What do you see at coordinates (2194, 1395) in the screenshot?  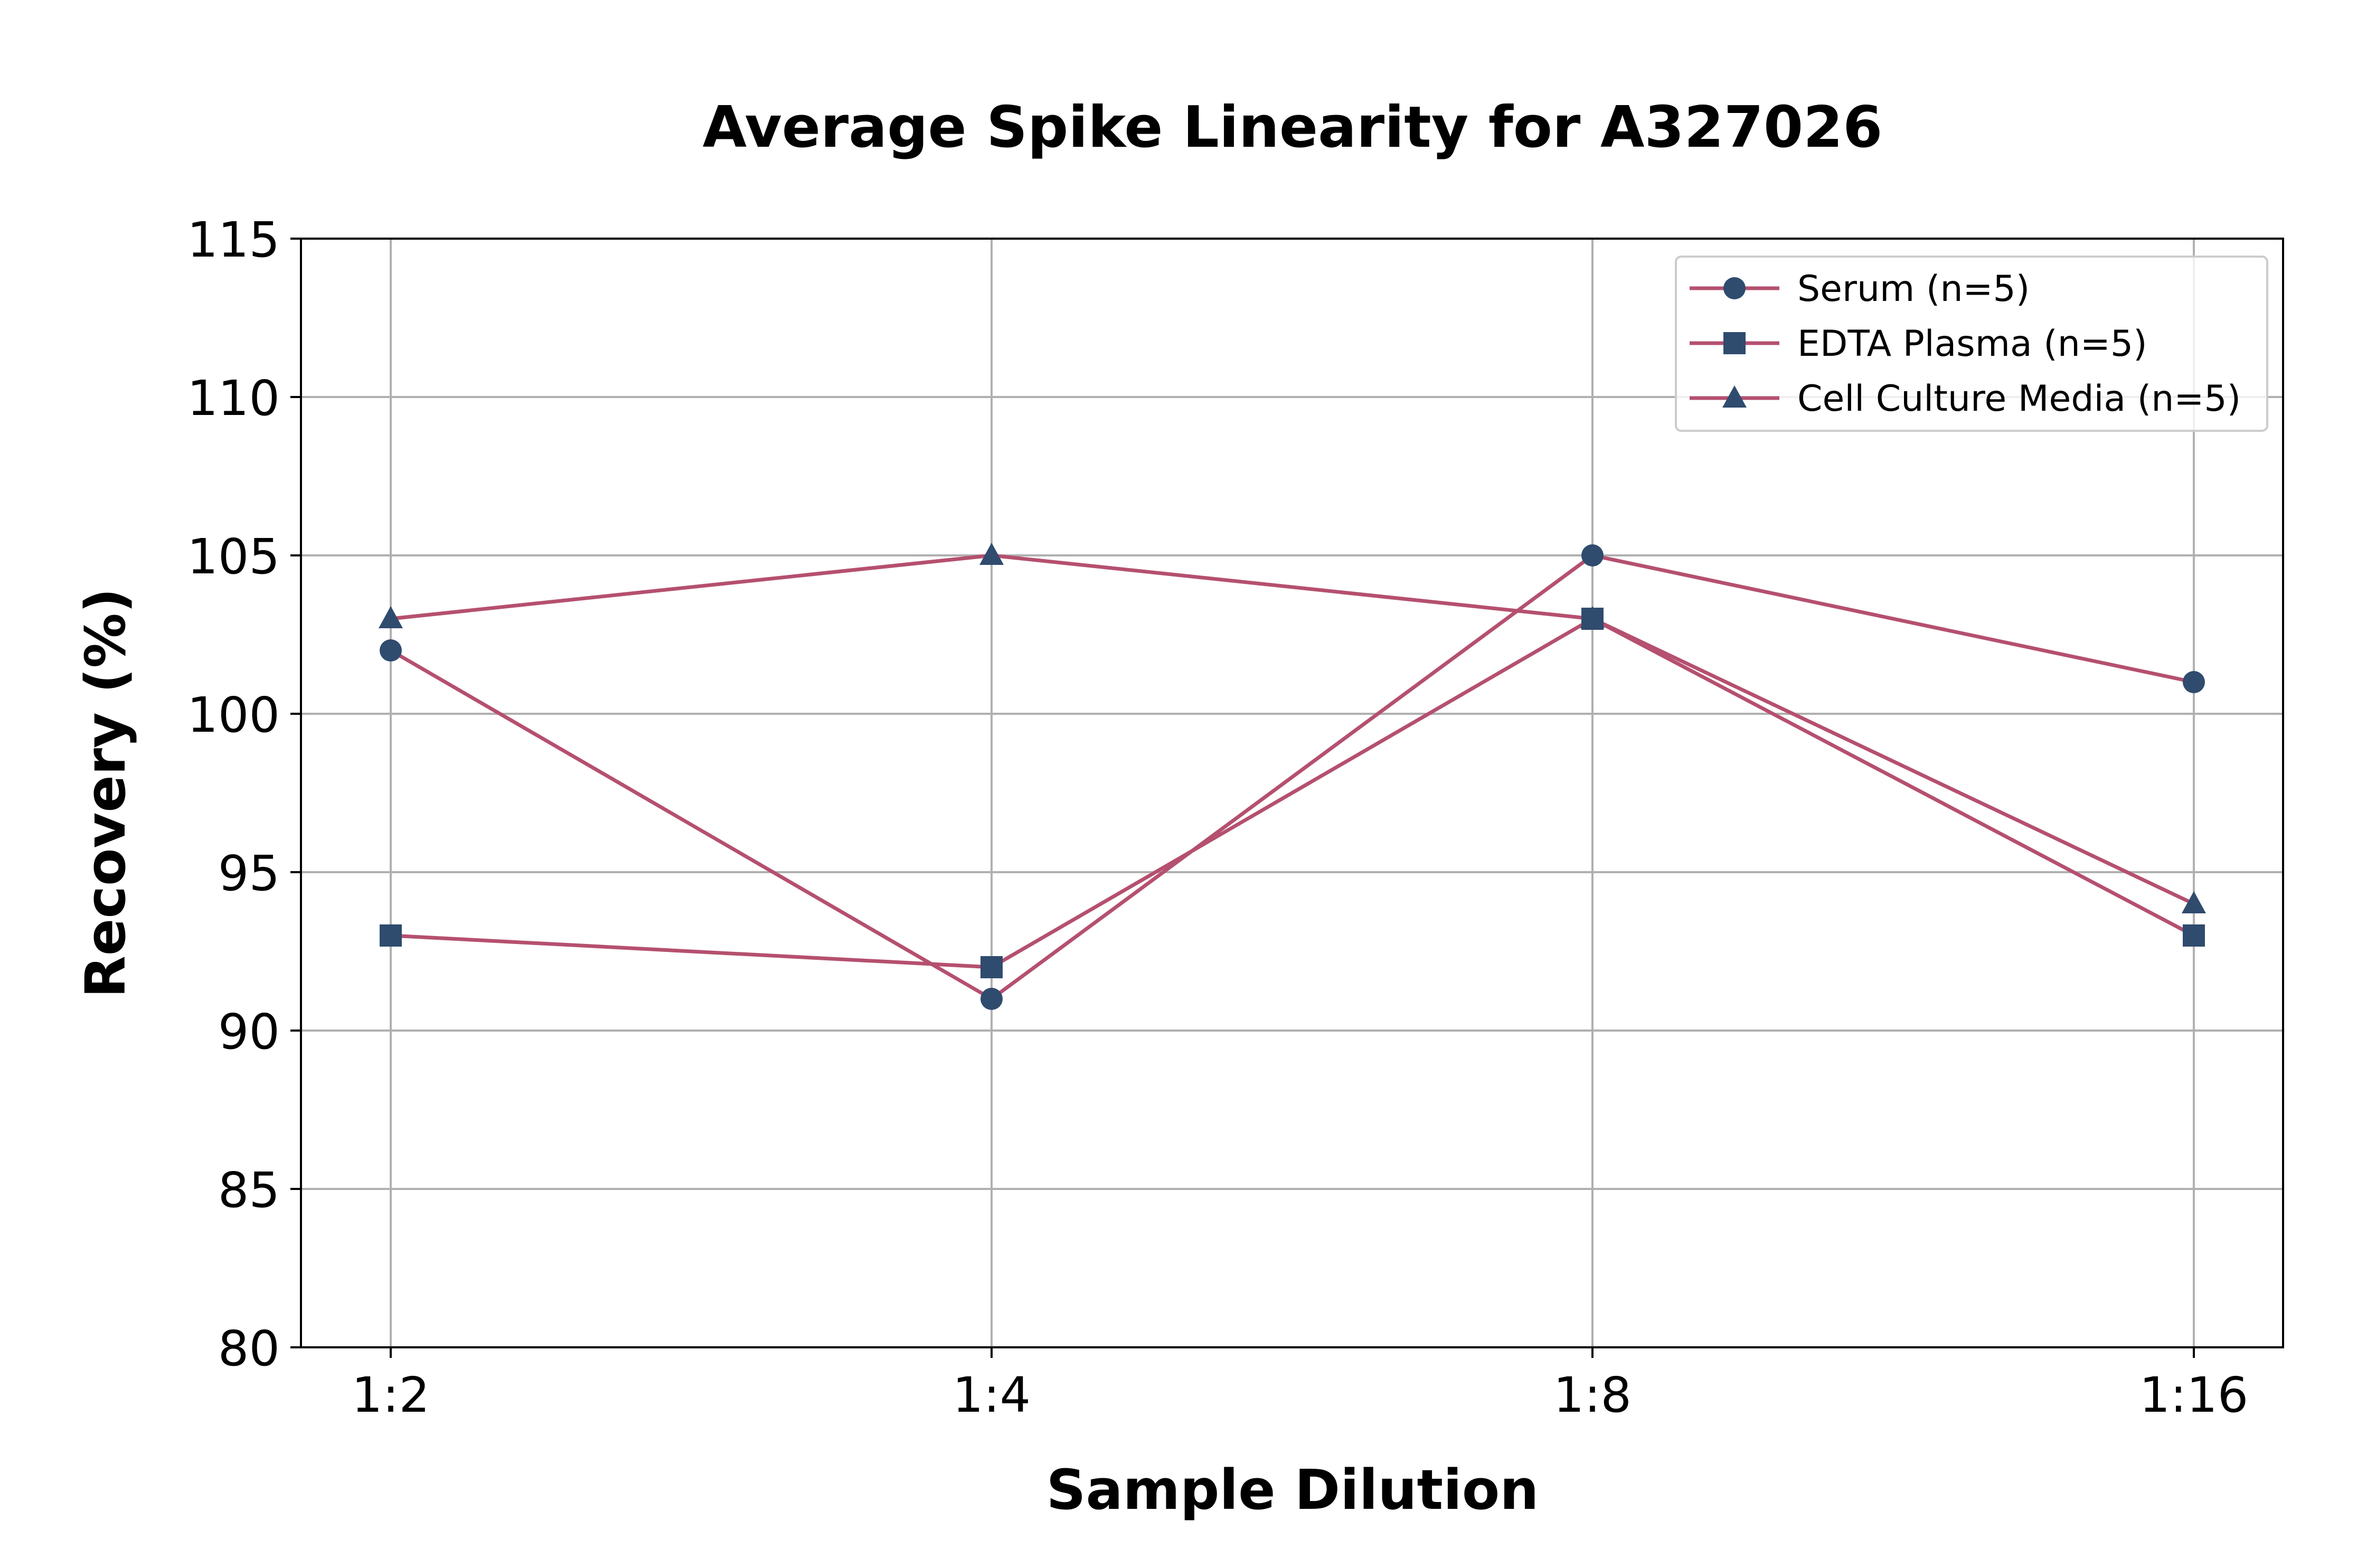 I see `x-tick-label: 1:16` at bounding box center [2194, 1395].